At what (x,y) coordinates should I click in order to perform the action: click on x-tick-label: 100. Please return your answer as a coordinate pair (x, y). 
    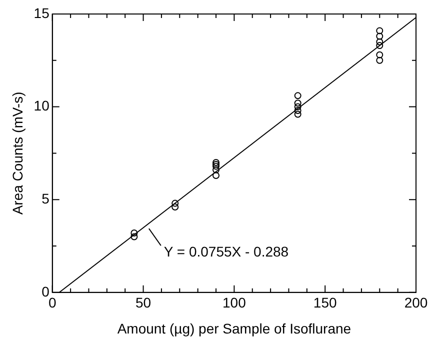
    Looking at the image, I should click on (234, 302).